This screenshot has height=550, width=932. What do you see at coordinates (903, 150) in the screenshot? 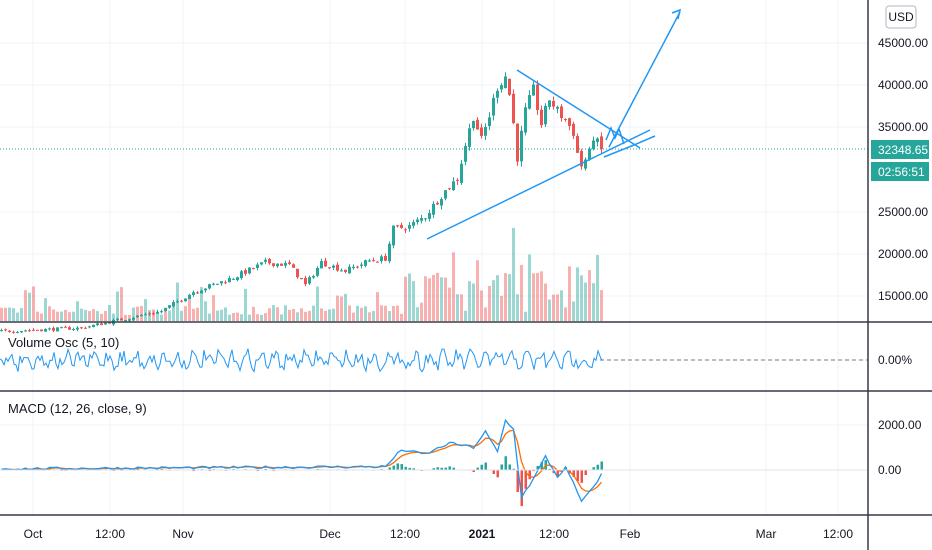
I see `last-price-value: 32348.65` at bounding box center [903, 150].